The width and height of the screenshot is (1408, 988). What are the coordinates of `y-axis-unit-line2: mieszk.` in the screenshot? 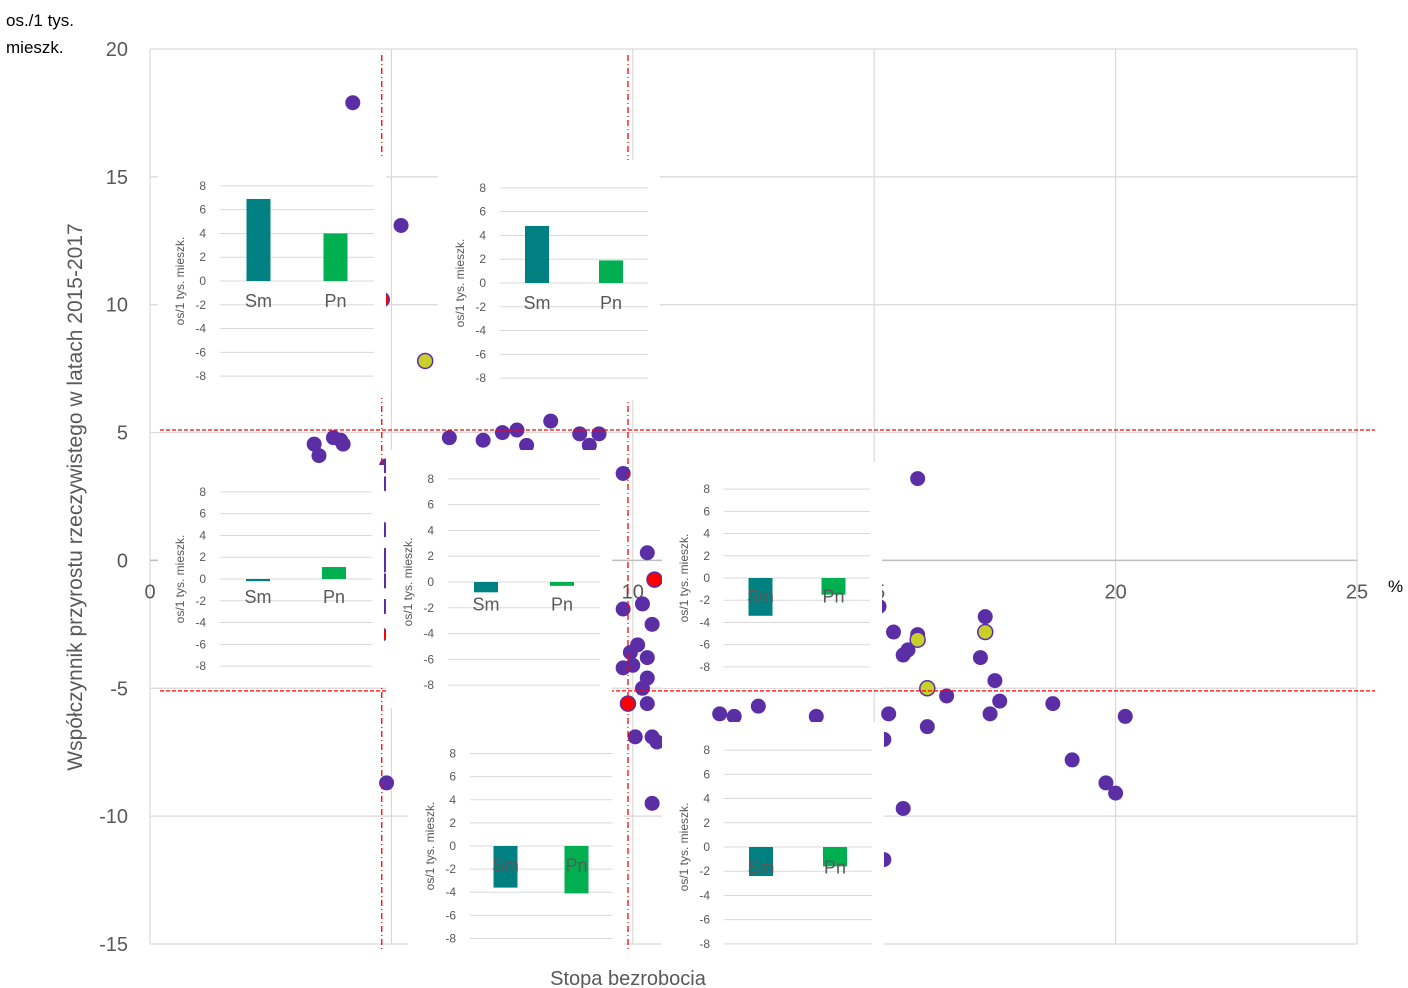 It's located at (35, 47).